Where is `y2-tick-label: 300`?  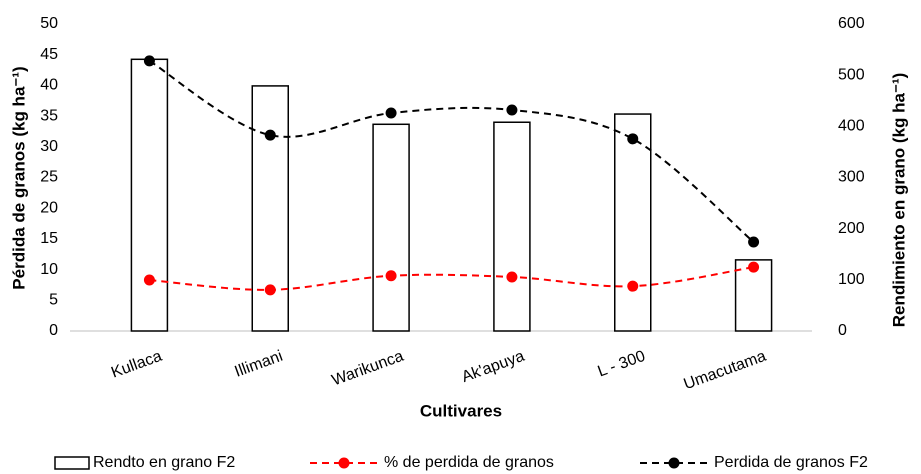
y2-tick-label: 300 is located at coordinates (851, 177).